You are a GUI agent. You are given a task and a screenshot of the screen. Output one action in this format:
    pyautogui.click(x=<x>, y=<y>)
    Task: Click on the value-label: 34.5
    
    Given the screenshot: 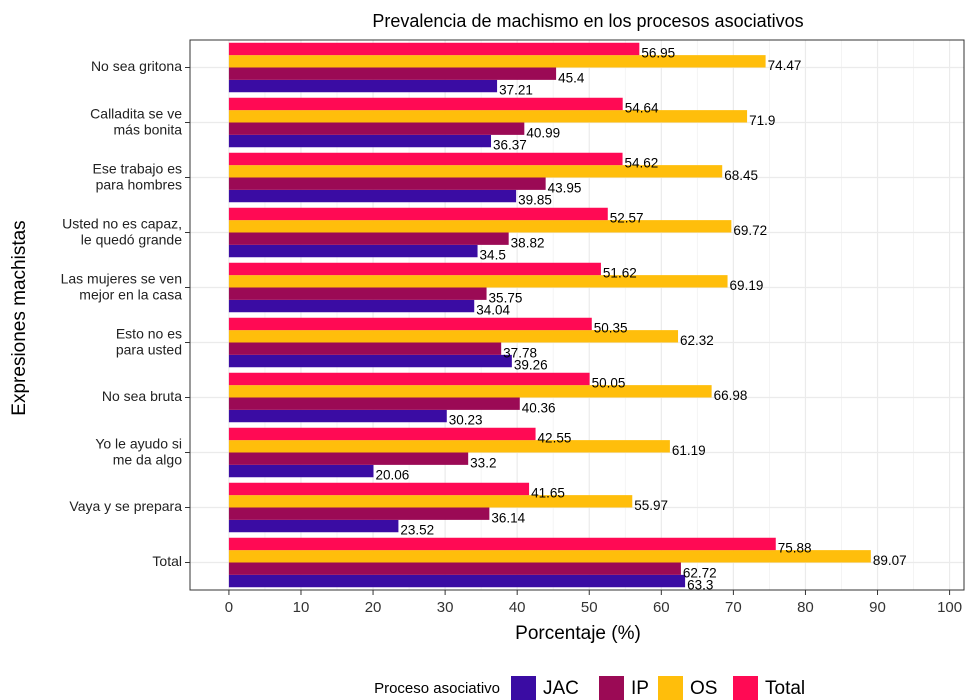 What is the action you would take?
    pyautogui.click(x=493, y=255)
    